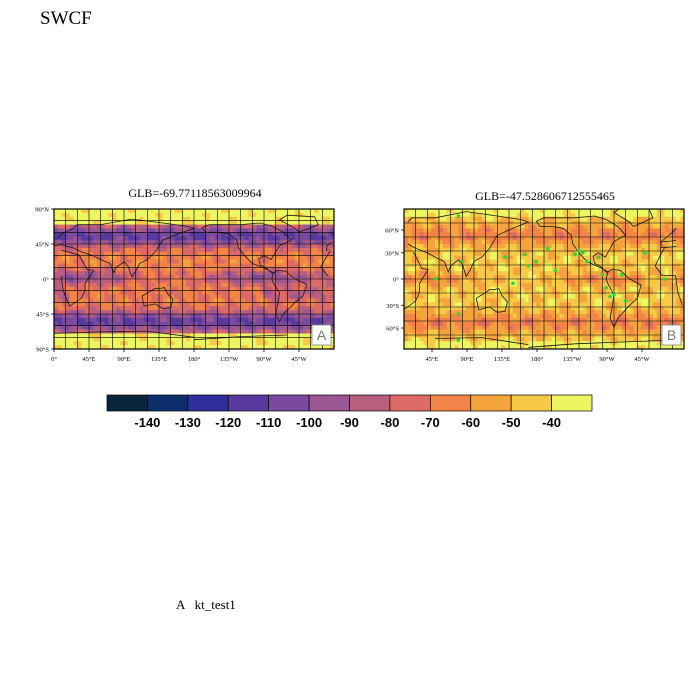 The height and width of the screenshot is (700, 700). Describe the element at coordinates (392, 253) in the screenshot. I see `lat-tick-label: 30°N` at that location.